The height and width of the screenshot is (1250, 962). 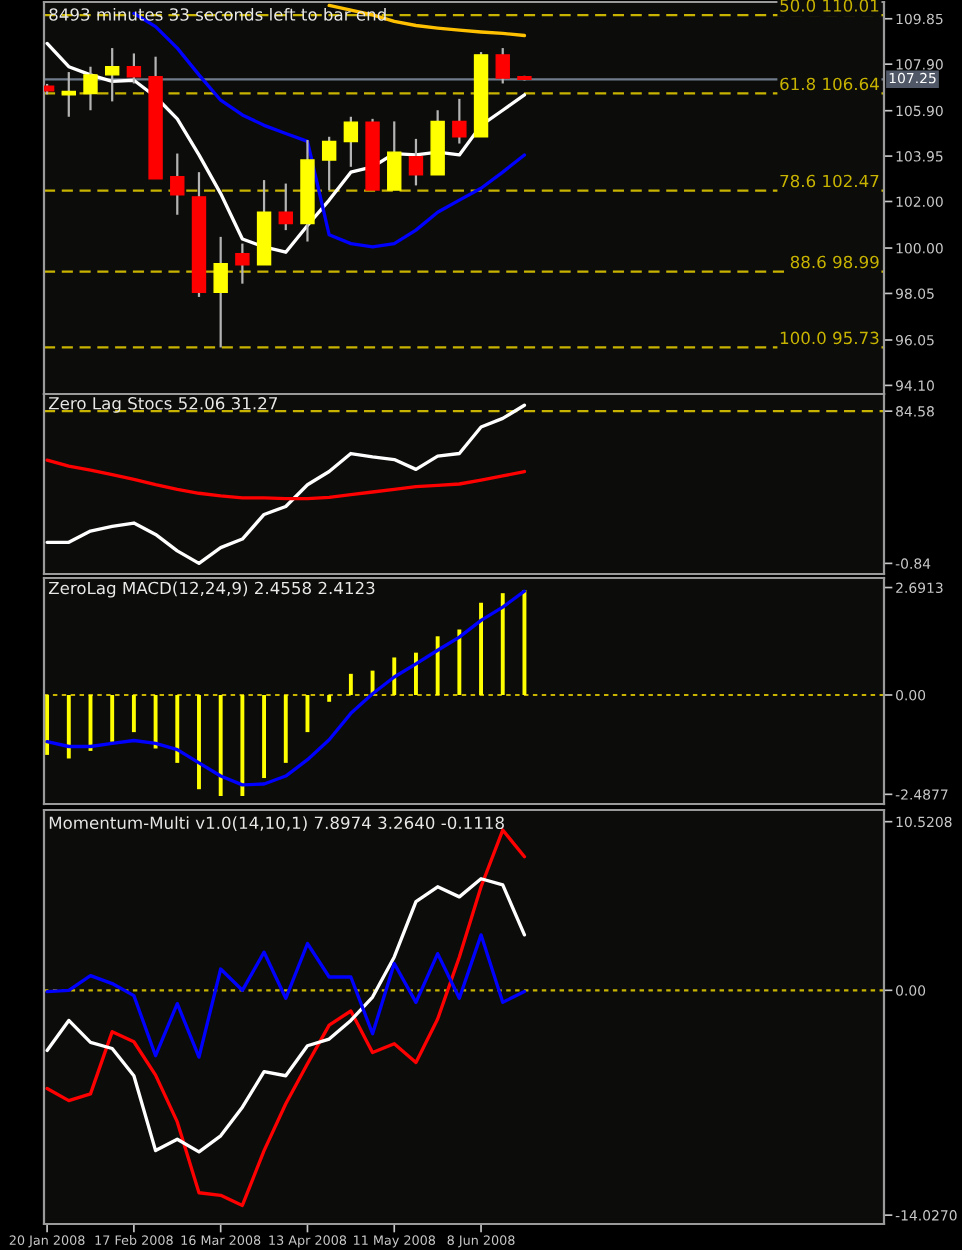 I want to click on ref-line-label: 78.6 102.47, so click(x=829, y=181).